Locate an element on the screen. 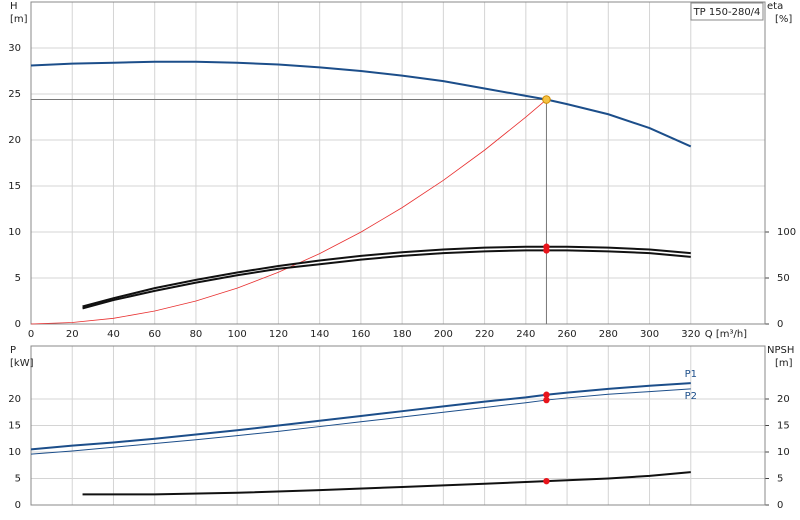 This screenshot has width=800, height=520. y-axis-unit: [kW] is located at coordinates (22, 363).